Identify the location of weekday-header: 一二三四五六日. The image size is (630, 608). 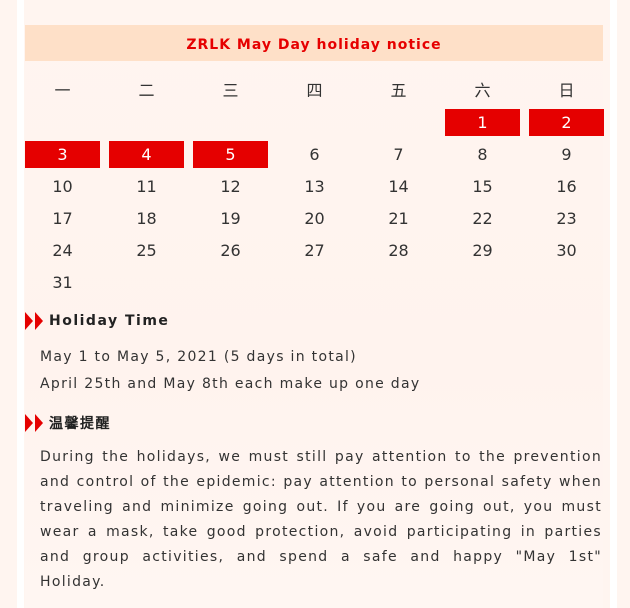
(319, 91).